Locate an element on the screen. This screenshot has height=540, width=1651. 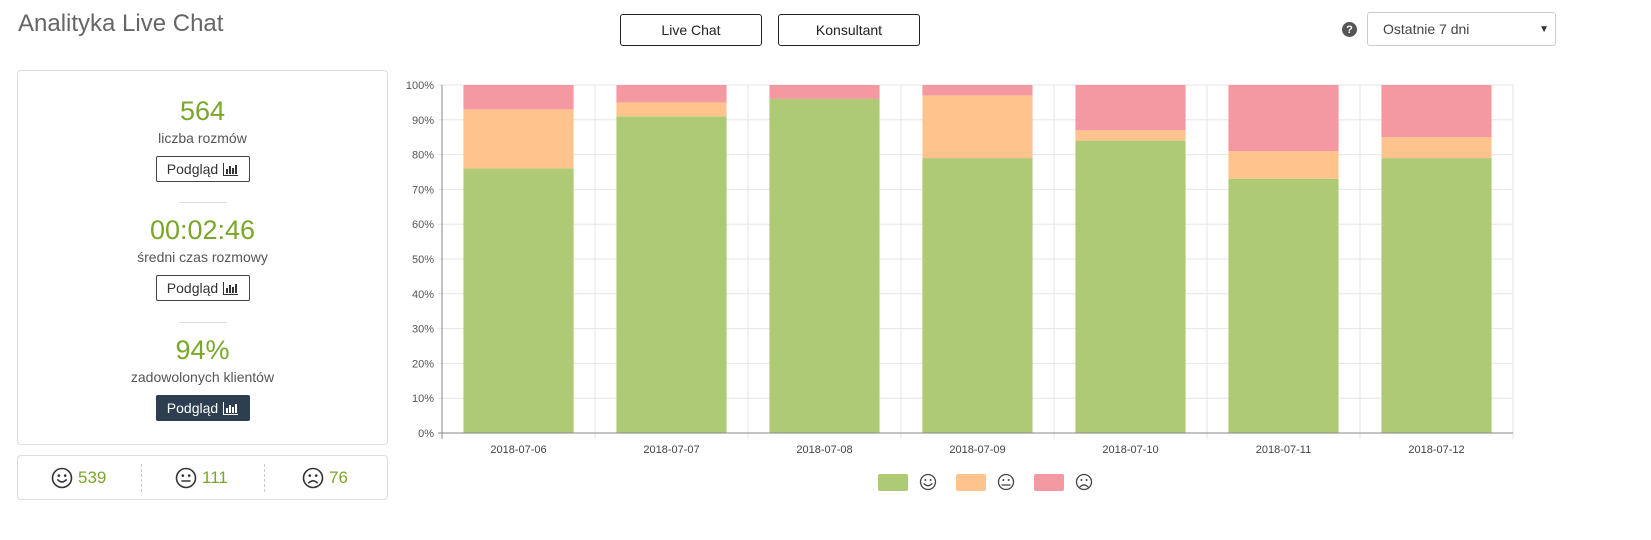
x-tick-label: 2018-07-09 is located at coordinates (977, 450).